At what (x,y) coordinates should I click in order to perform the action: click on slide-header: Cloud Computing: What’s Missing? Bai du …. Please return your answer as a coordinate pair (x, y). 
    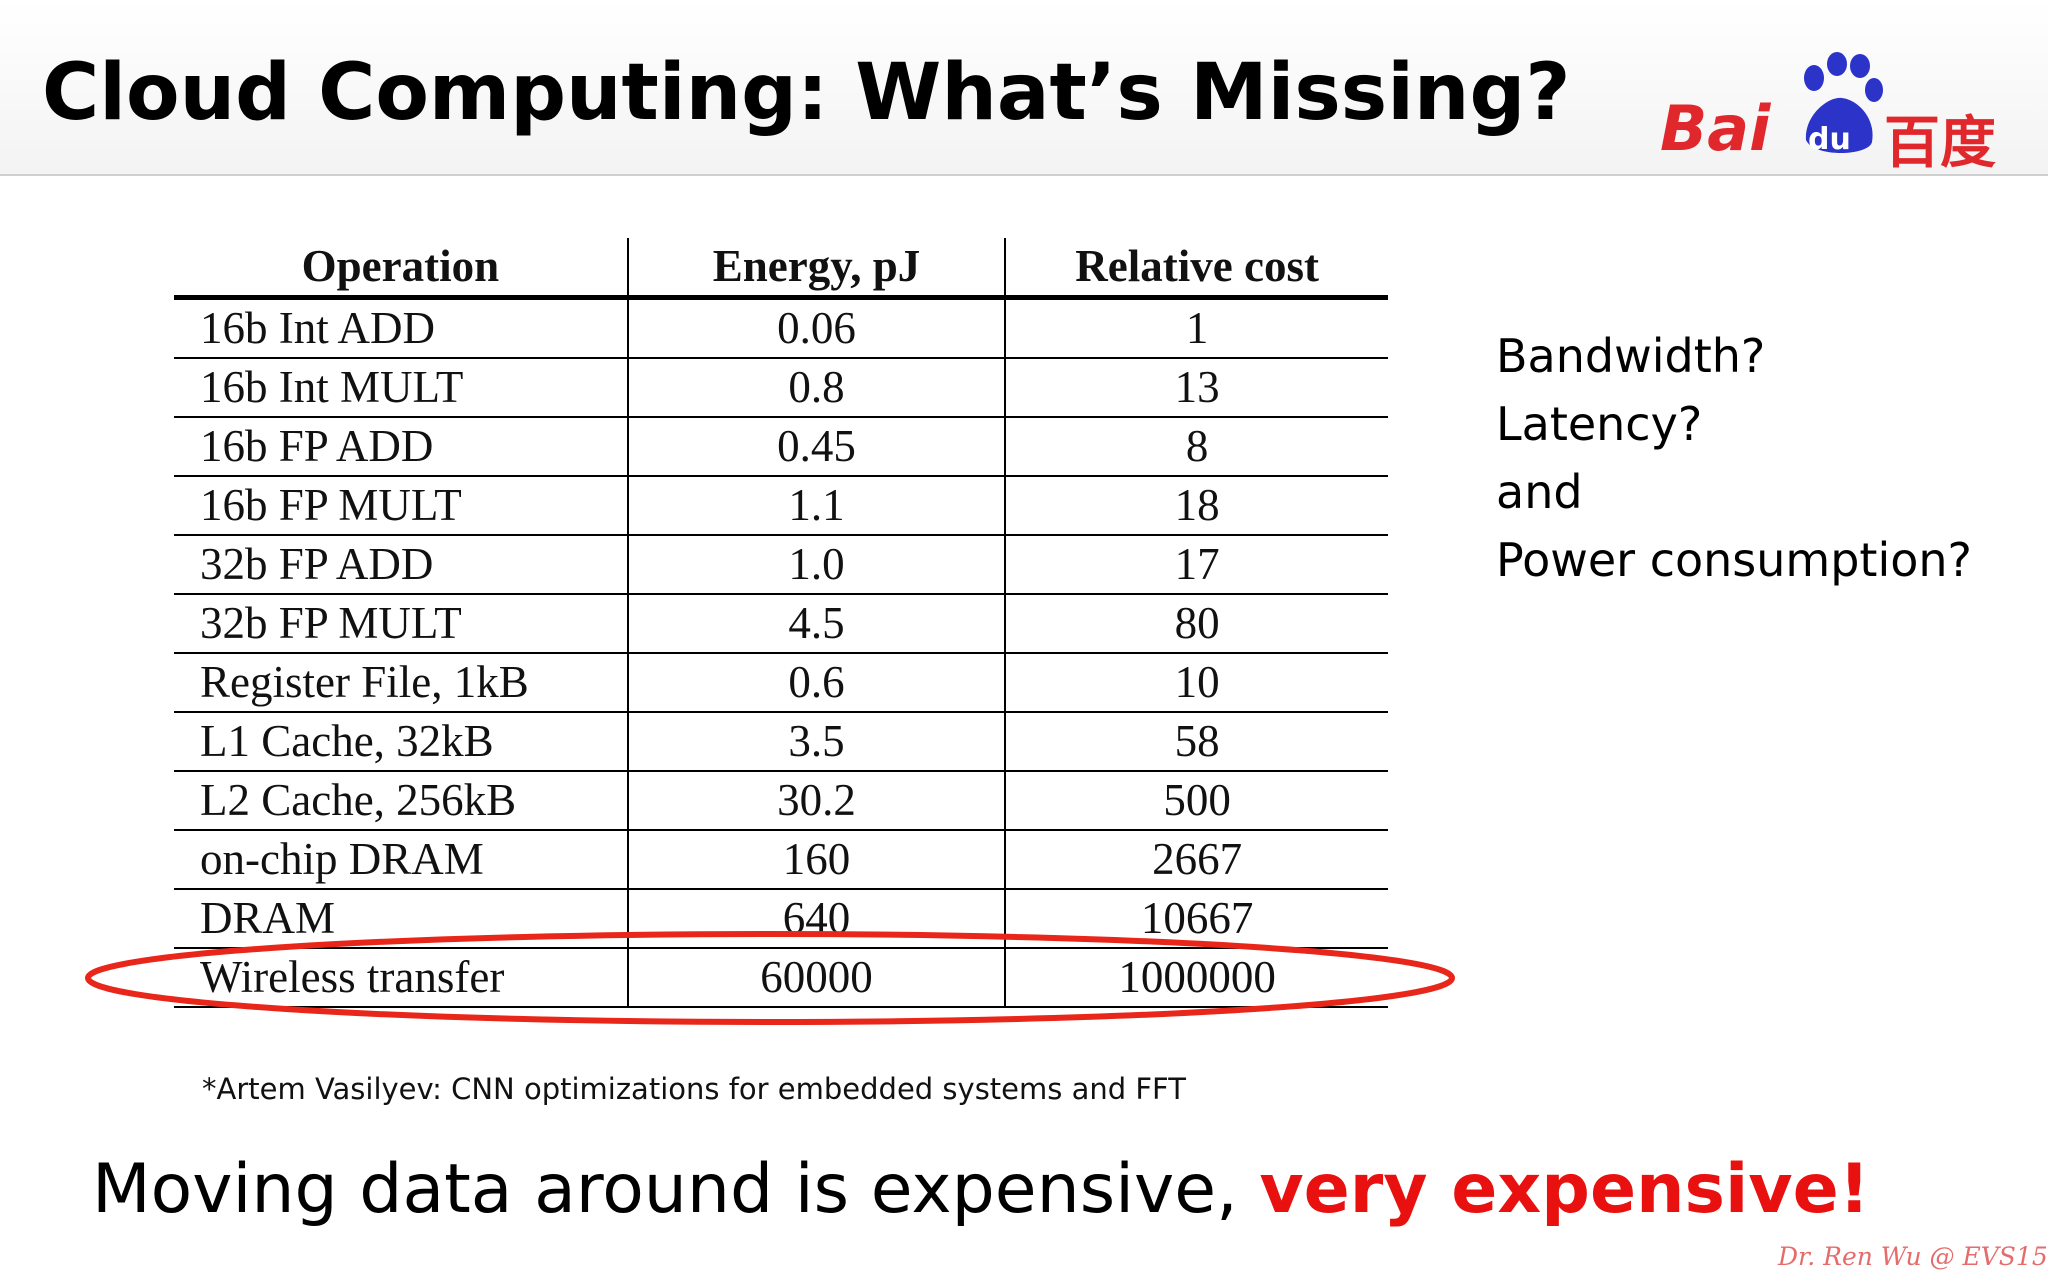
    Looking at the image, I should click on (1024, 88).